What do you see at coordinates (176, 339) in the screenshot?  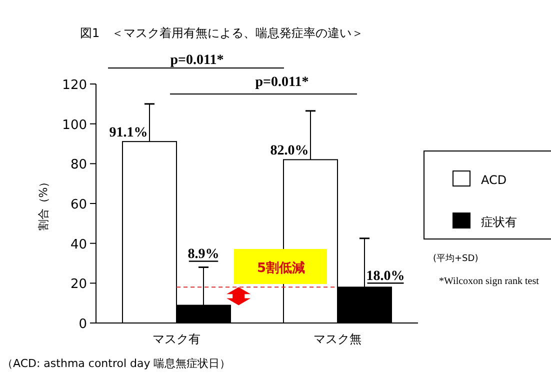 I see `x-tick-label: マスク有` at bounding box center [176, 339].